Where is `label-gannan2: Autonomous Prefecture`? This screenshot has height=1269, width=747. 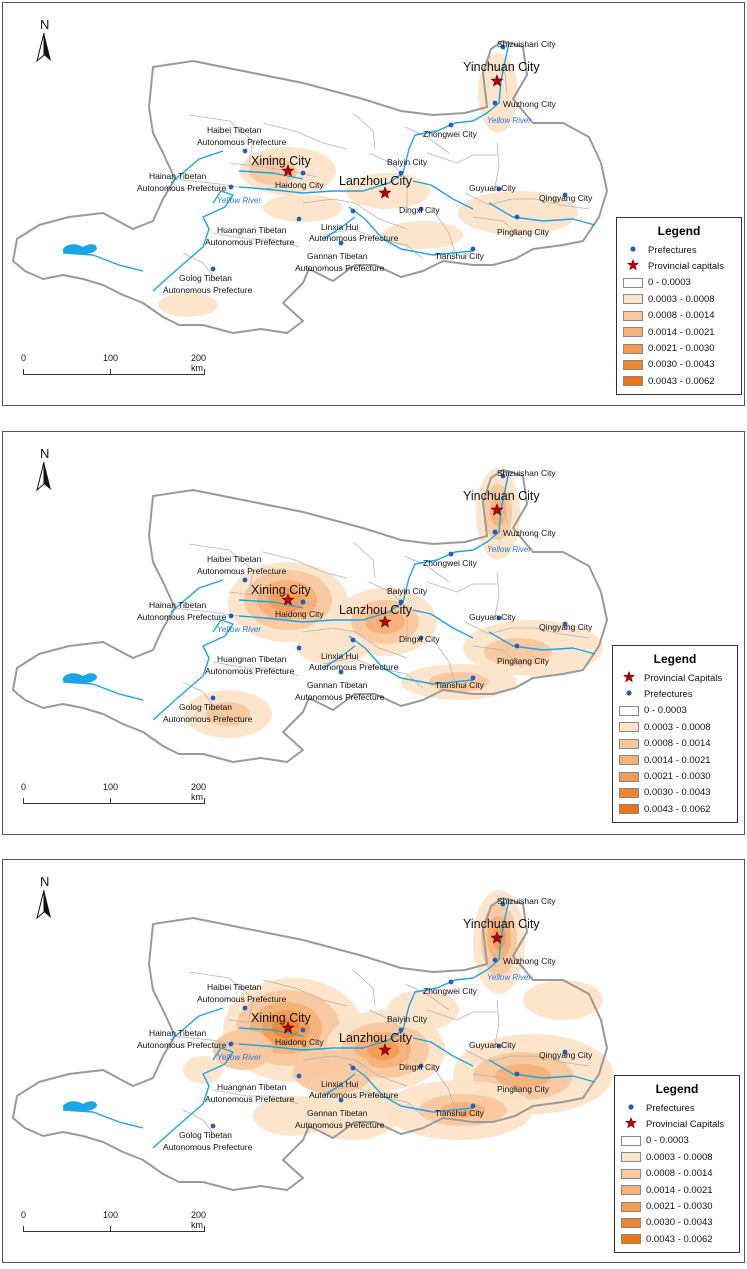
label-gannan2: Autonomous Prefecture is located at coordinates (340, 697).